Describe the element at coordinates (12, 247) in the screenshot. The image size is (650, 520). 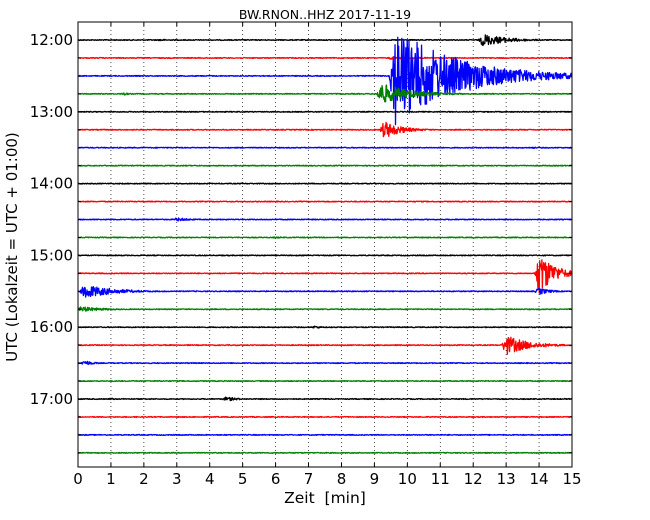
I see `y-axis-label: UTC (Lokalzeit = UTC + 01:00)` at that location.